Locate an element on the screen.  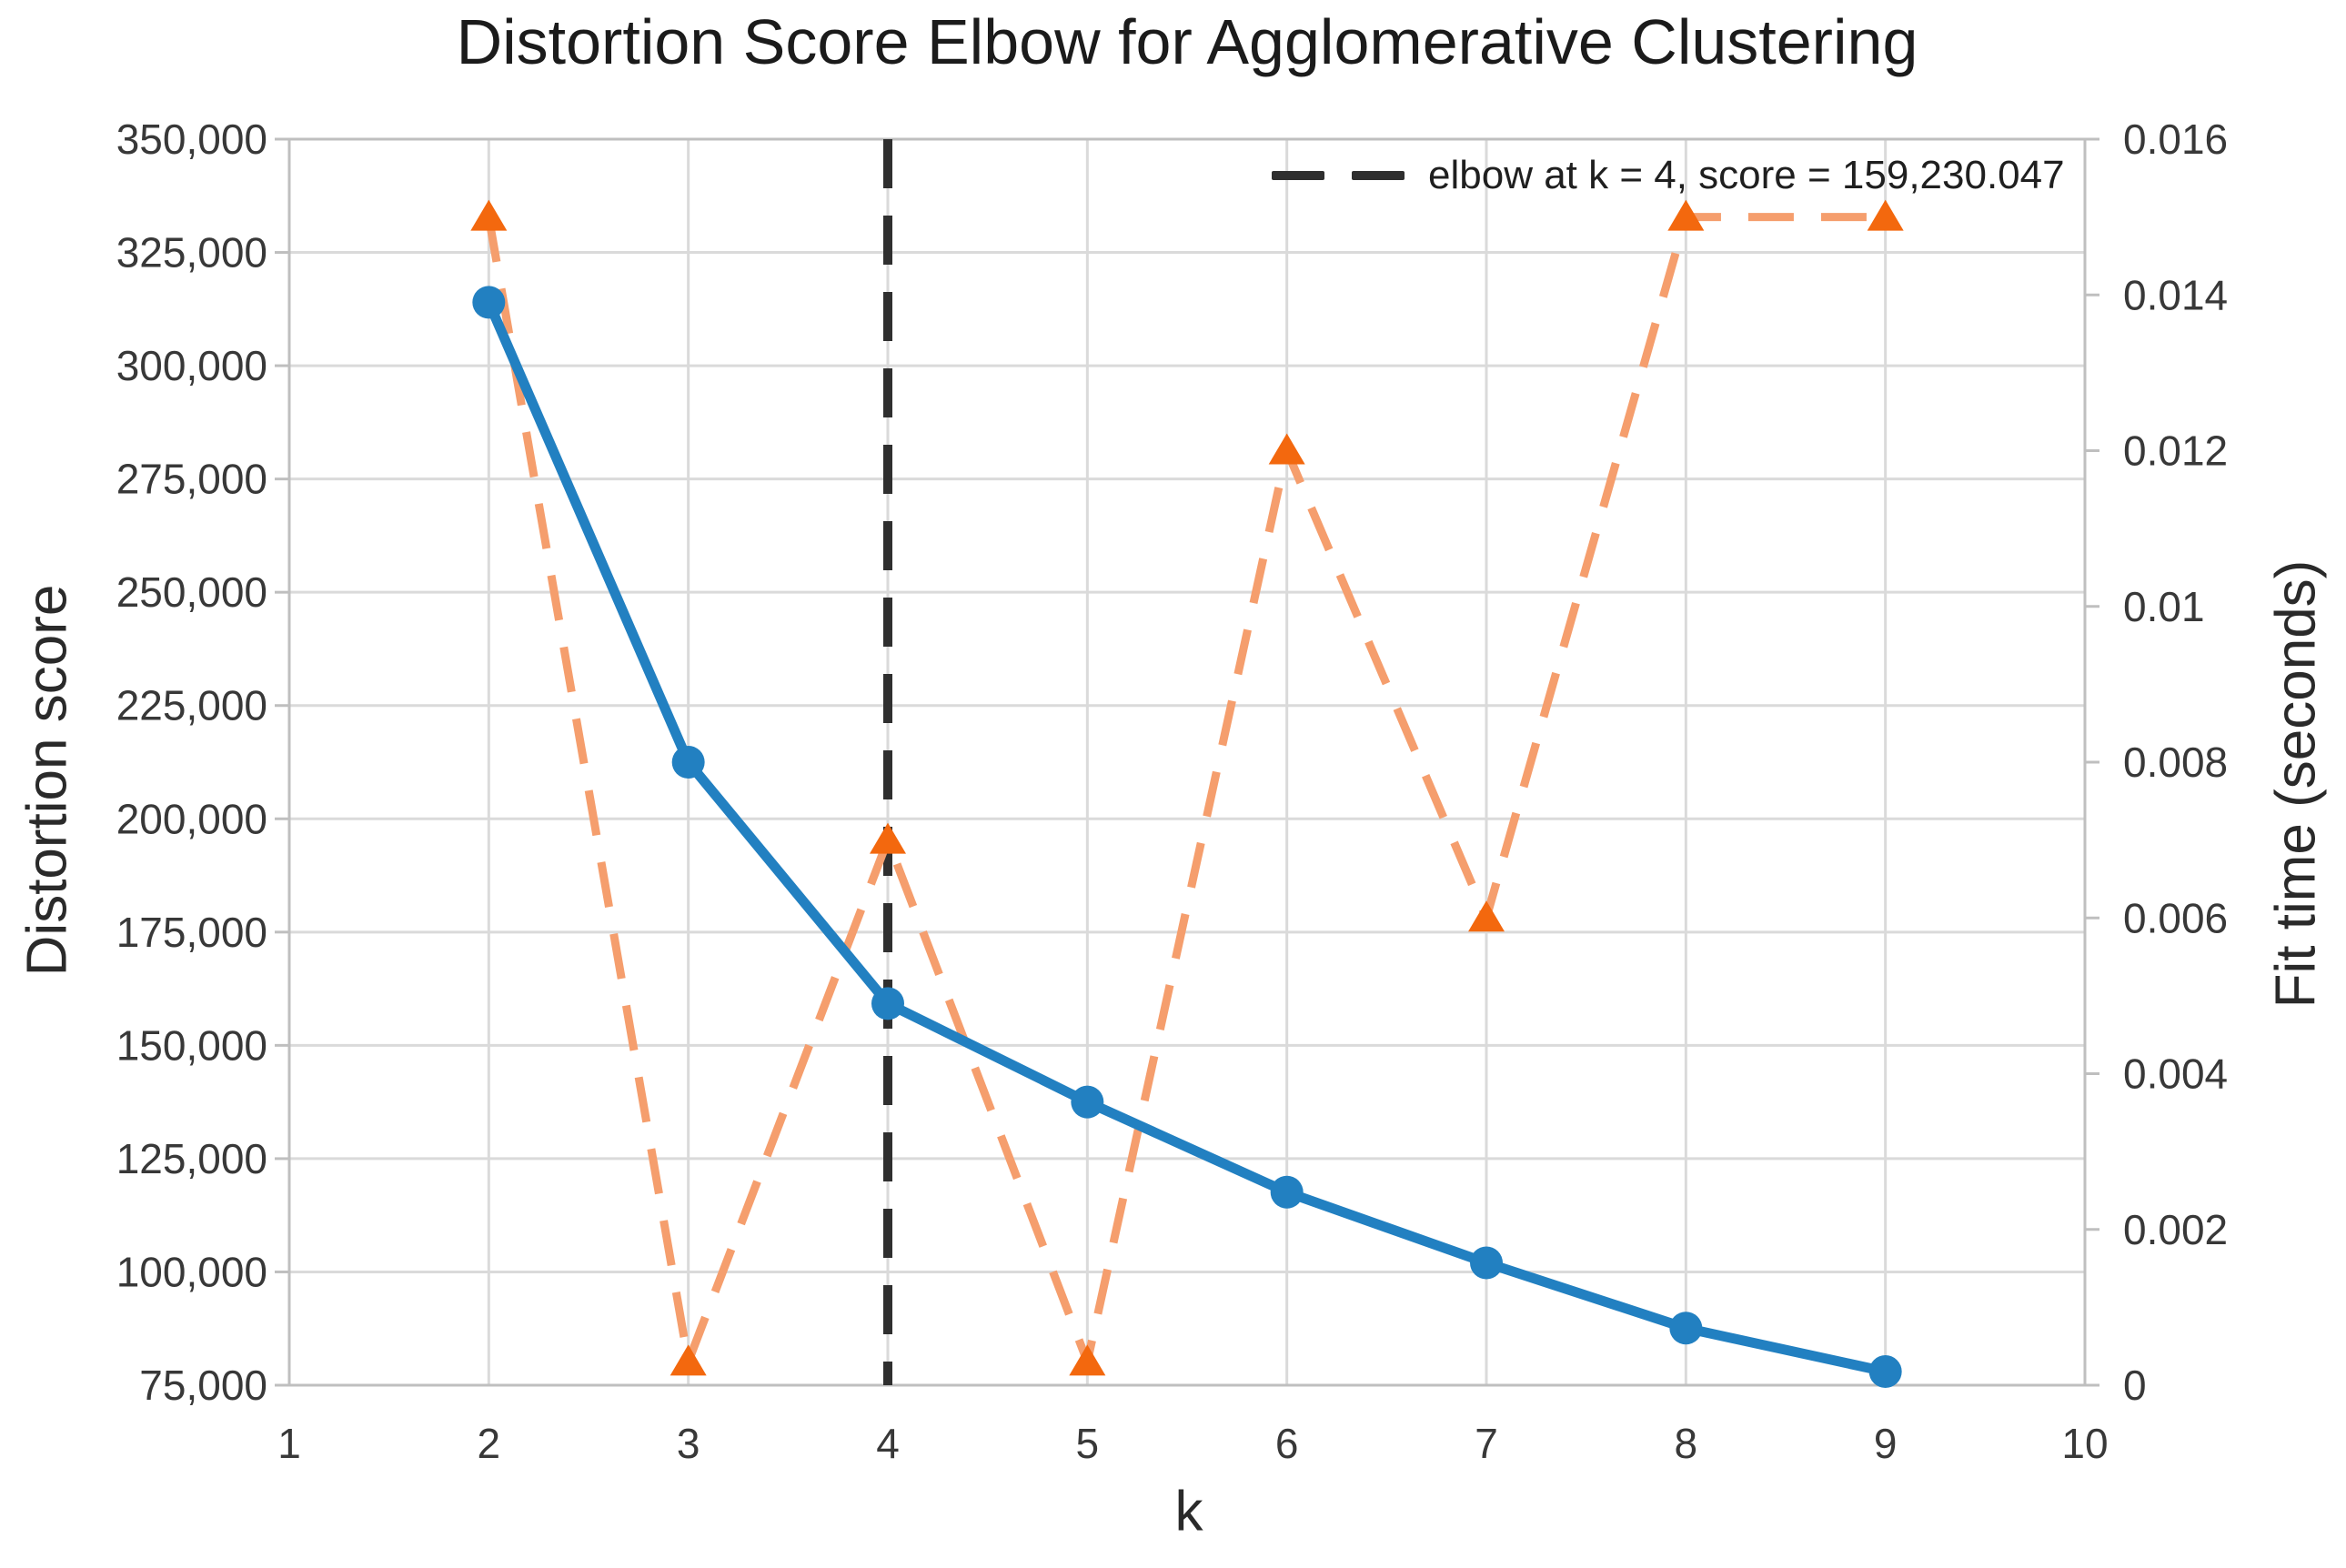
x-axis-tick-label: 6 is located at coordinates (1287, 1443).